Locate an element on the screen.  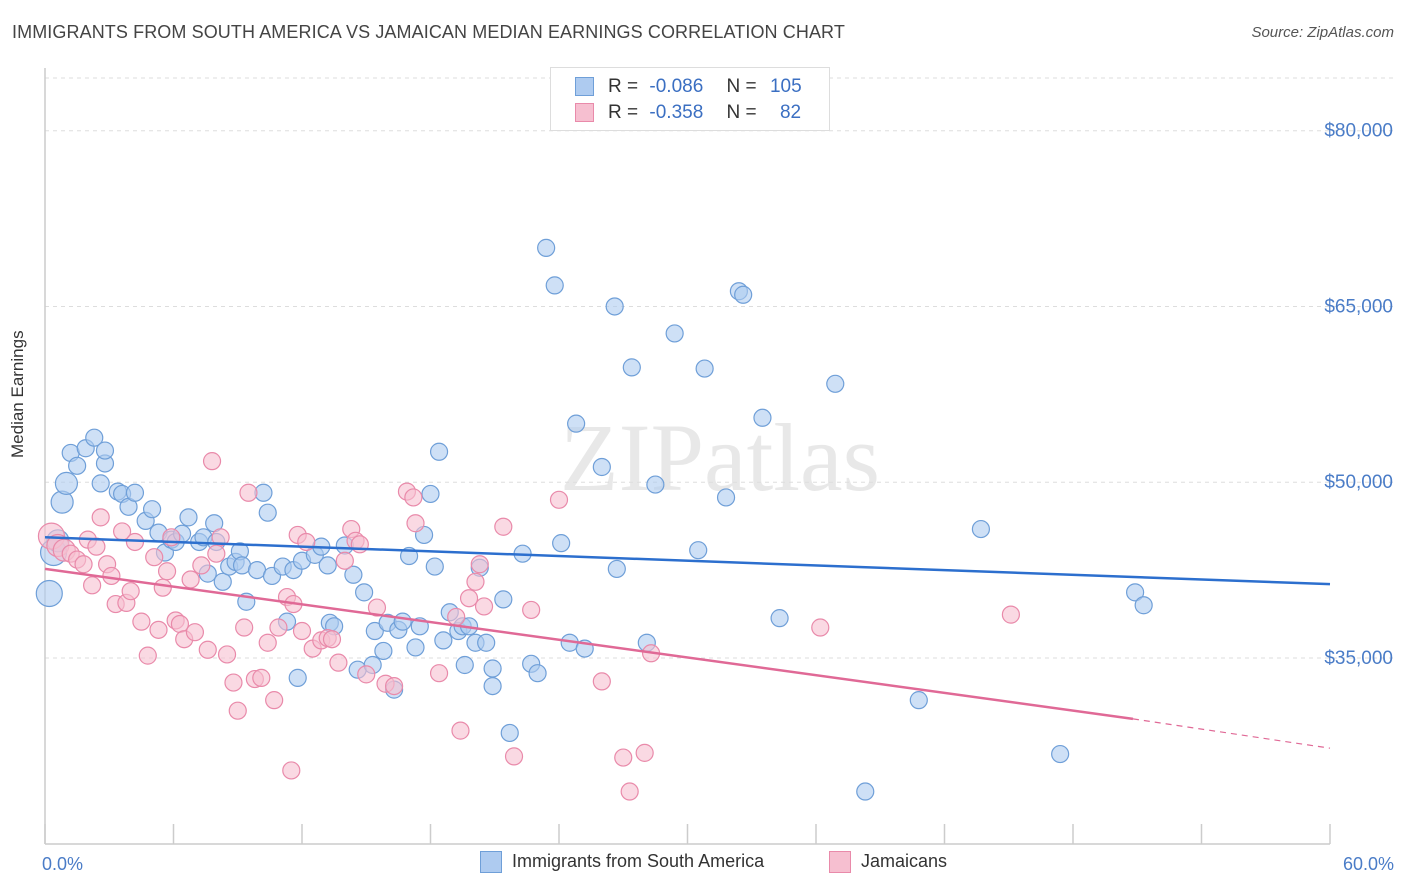
trend-line-south-america is located at coordinates (687, 561).